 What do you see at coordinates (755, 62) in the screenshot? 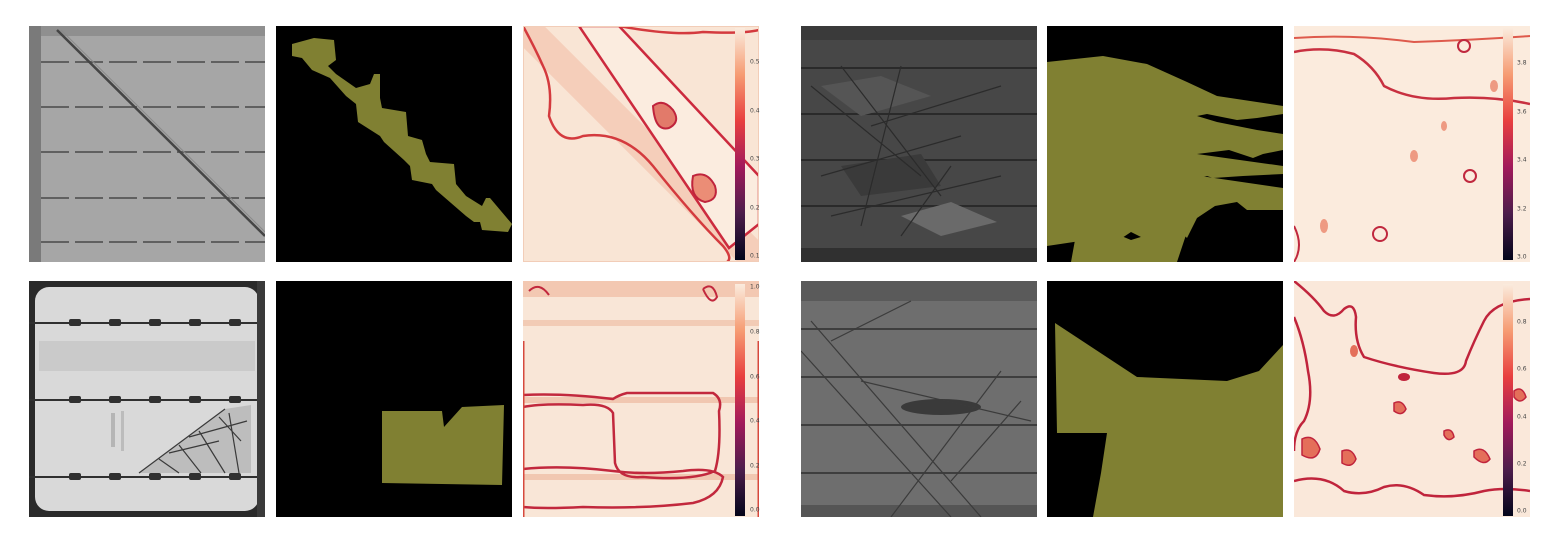
I see `colorbar-1-tick: 0.5` at bounding box center [755, 62].